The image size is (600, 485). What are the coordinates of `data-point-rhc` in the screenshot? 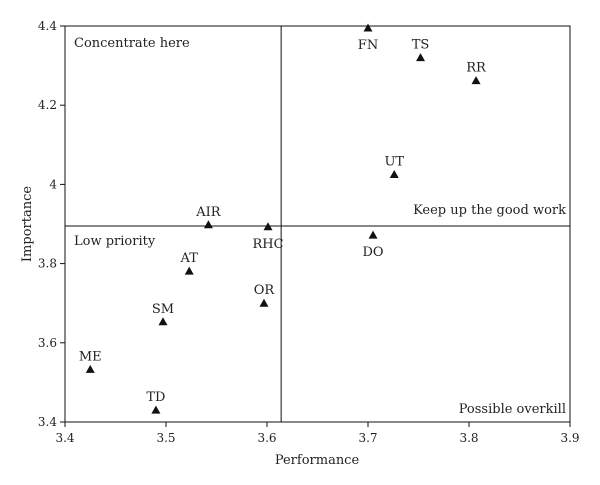 It's located at (268, 226).